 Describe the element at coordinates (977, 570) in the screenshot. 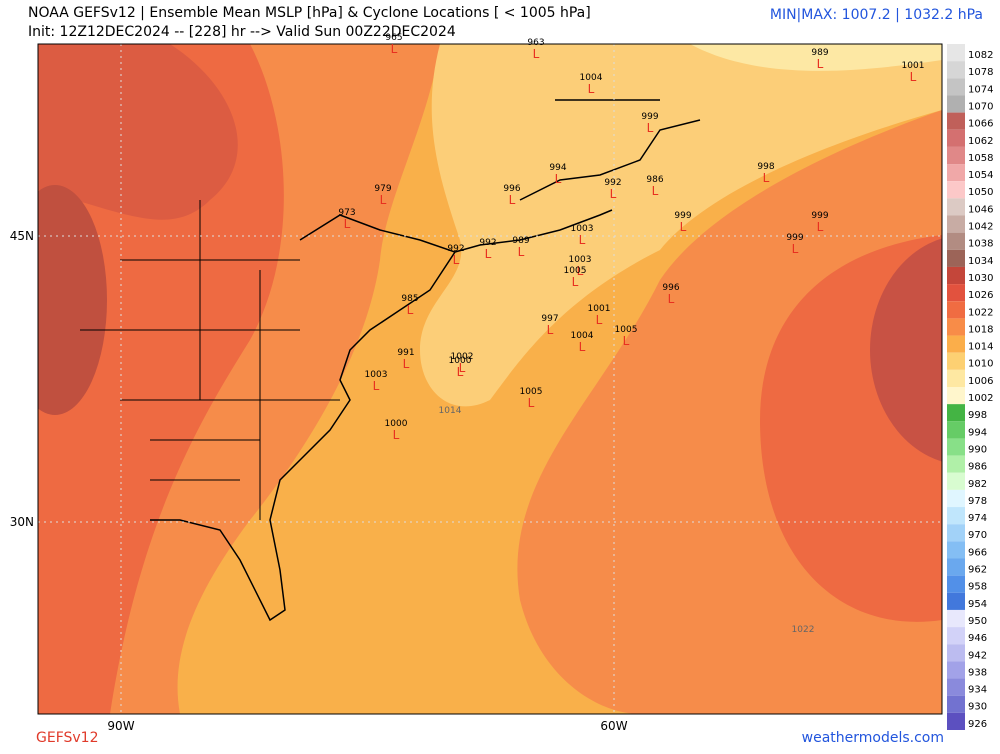

I see `colorbar-label: 962` at that location.